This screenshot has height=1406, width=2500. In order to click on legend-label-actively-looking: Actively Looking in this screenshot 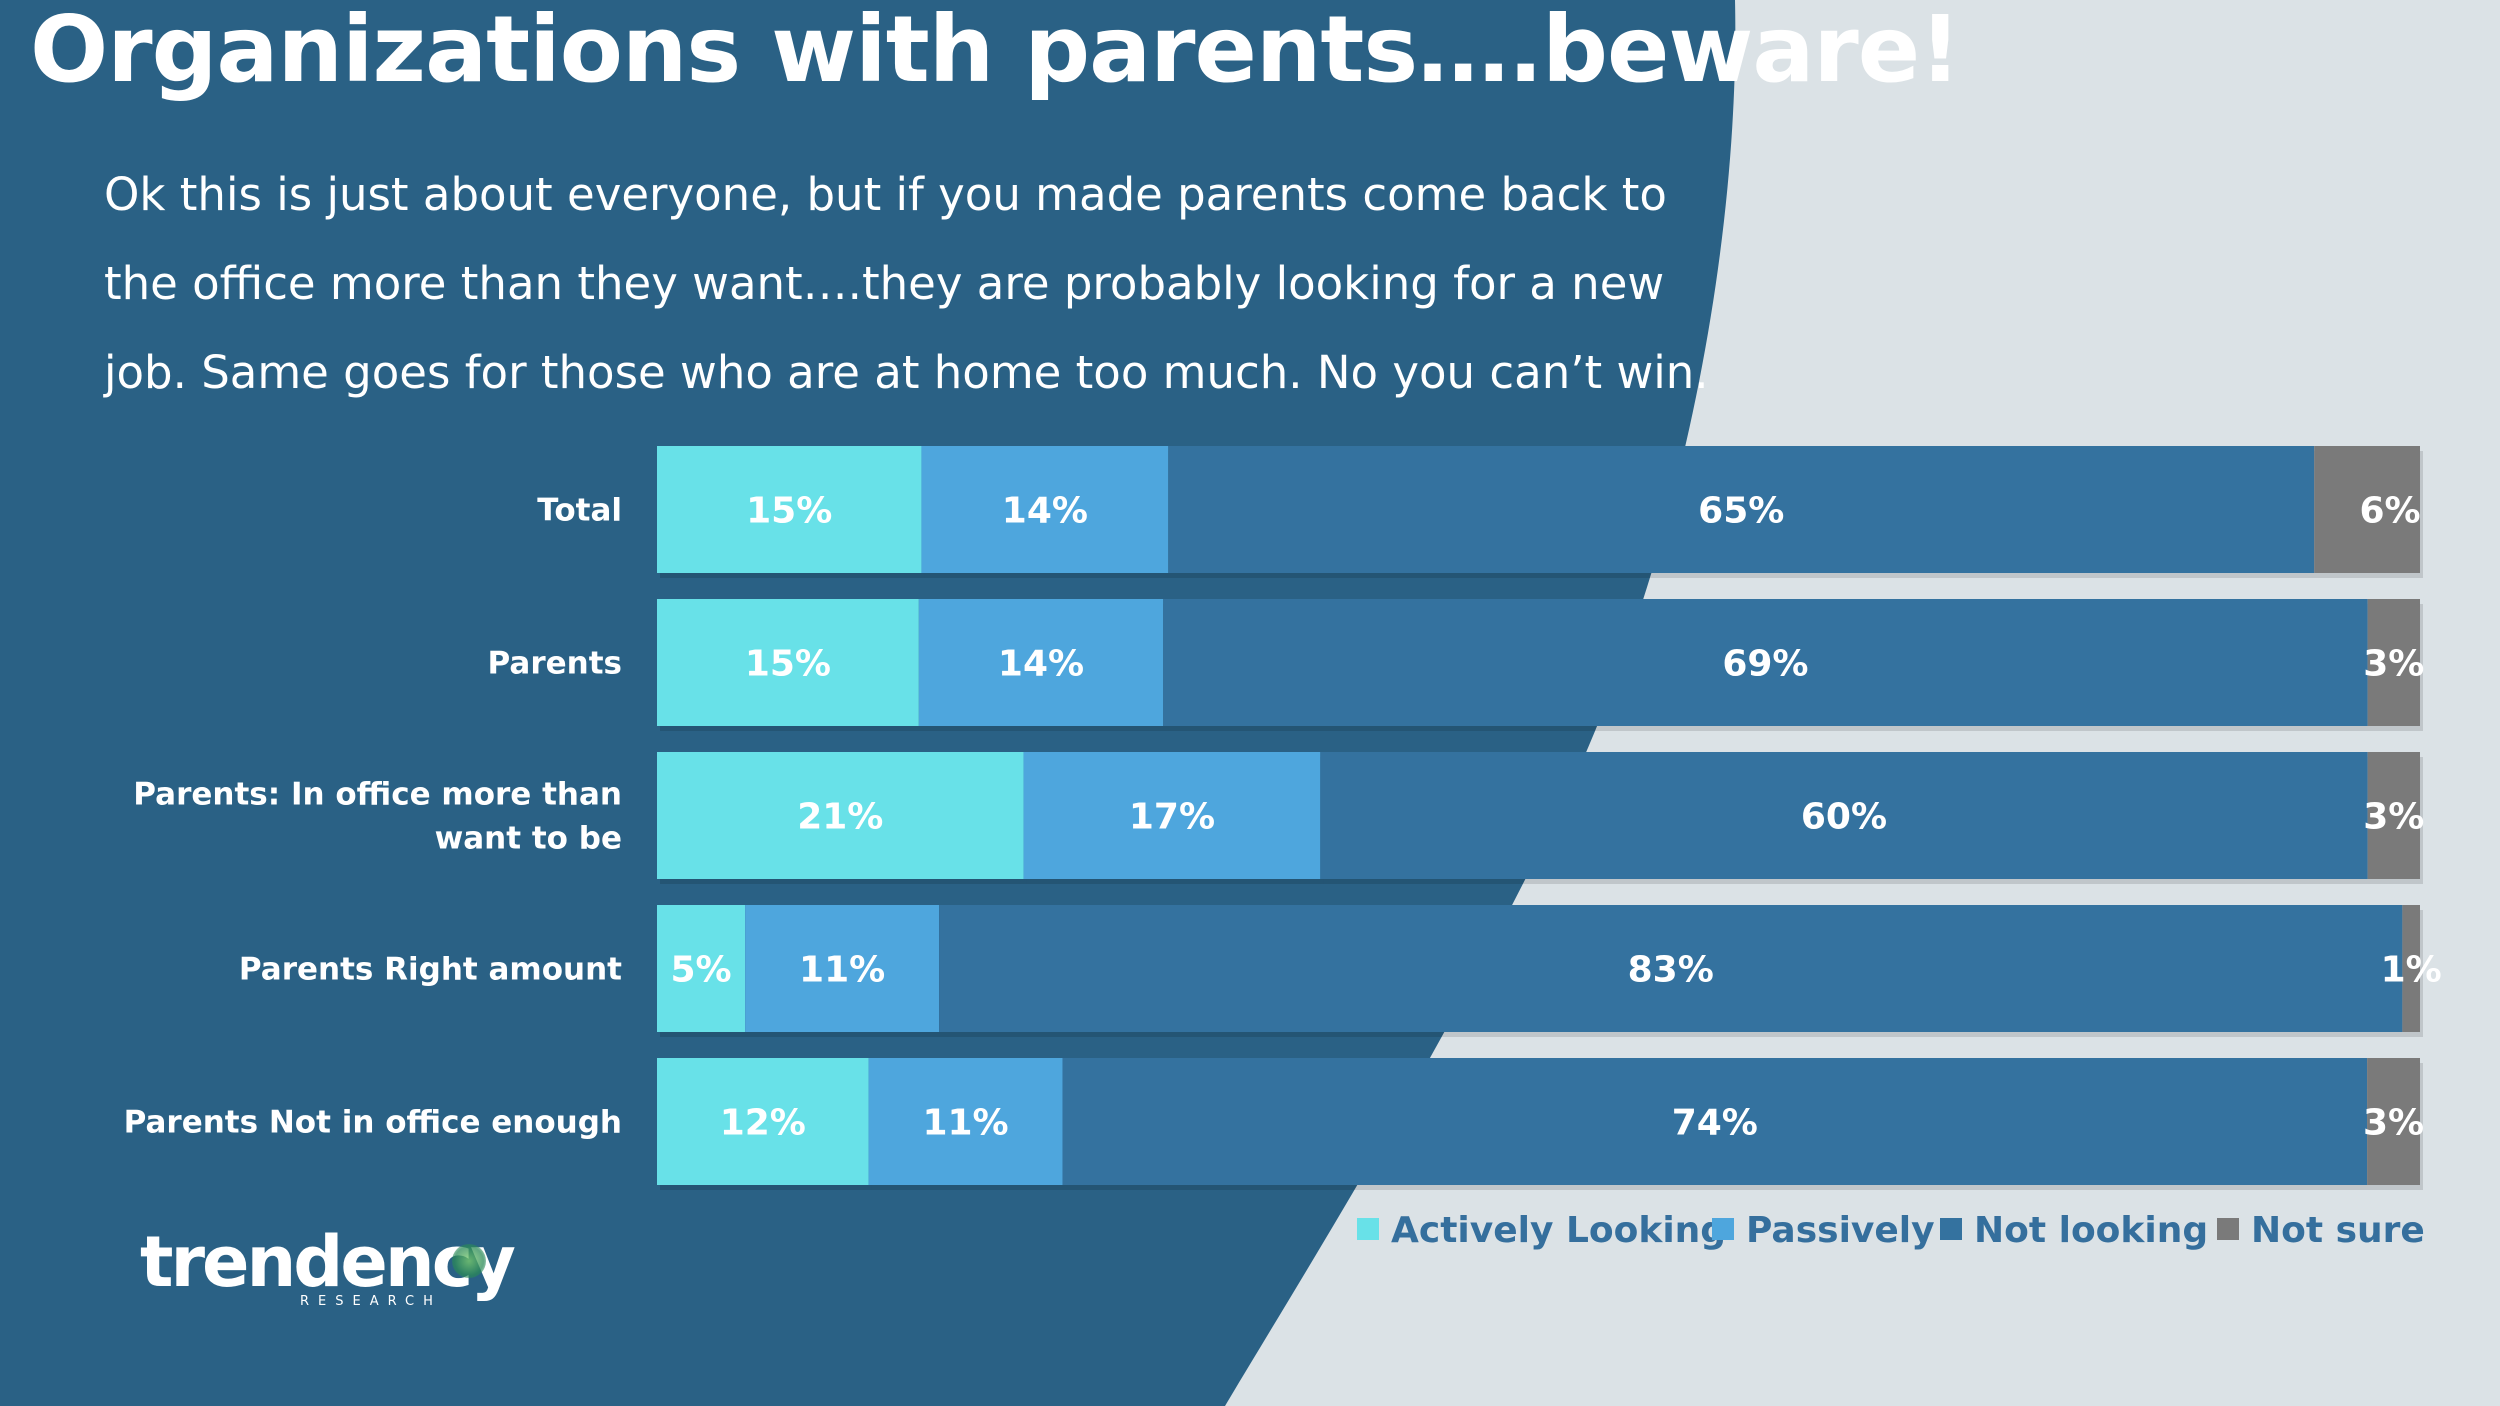, I will do `click(1558, 1230)`.